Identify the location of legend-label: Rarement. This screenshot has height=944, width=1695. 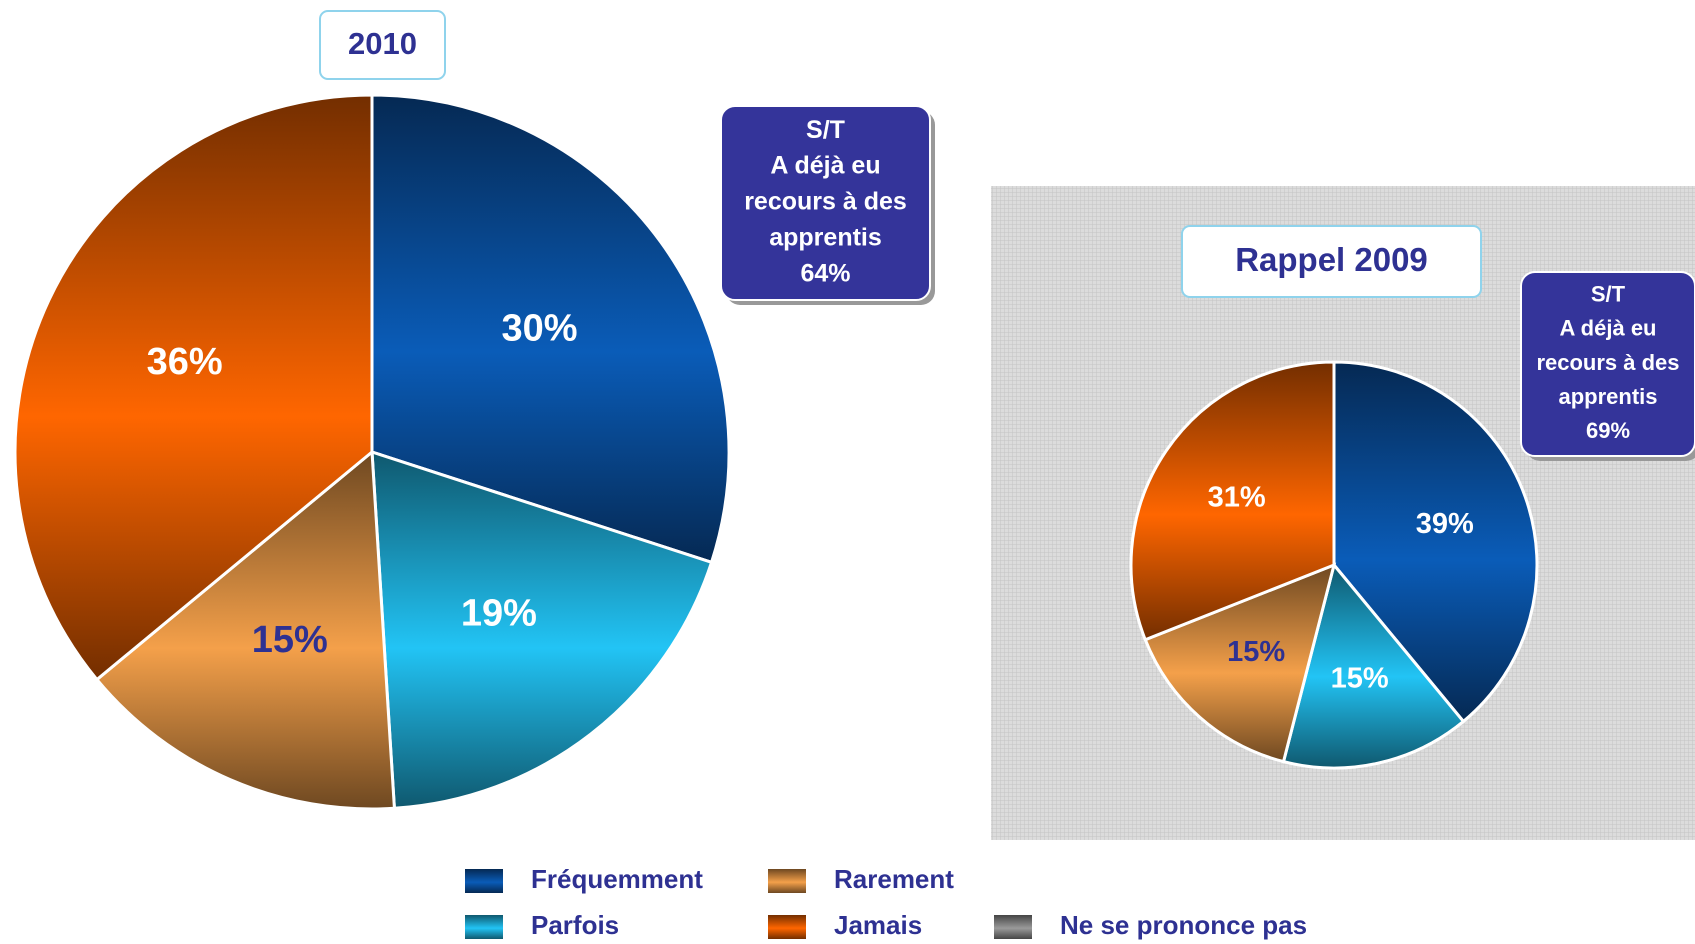
(894, 879).